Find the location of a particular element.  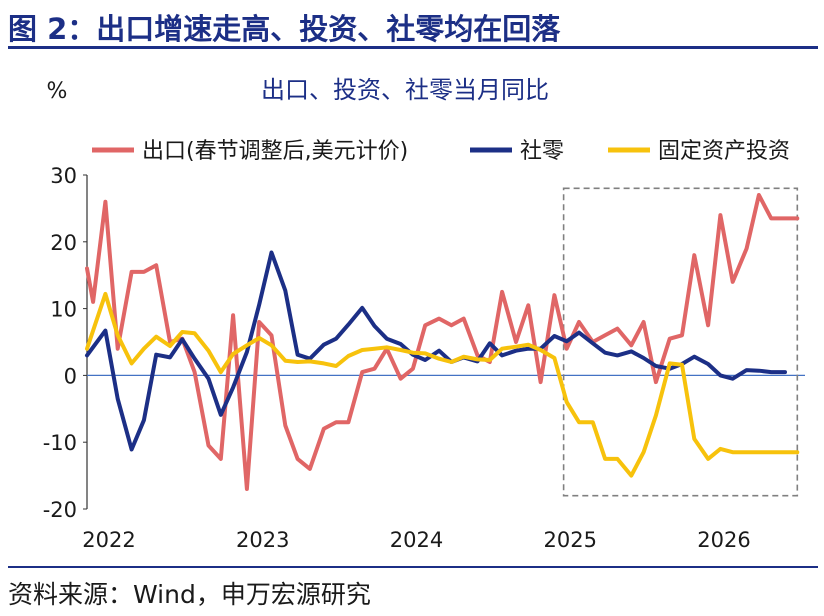

legend-label-2: 固定资产投资 is located at coordinates (724, 151).